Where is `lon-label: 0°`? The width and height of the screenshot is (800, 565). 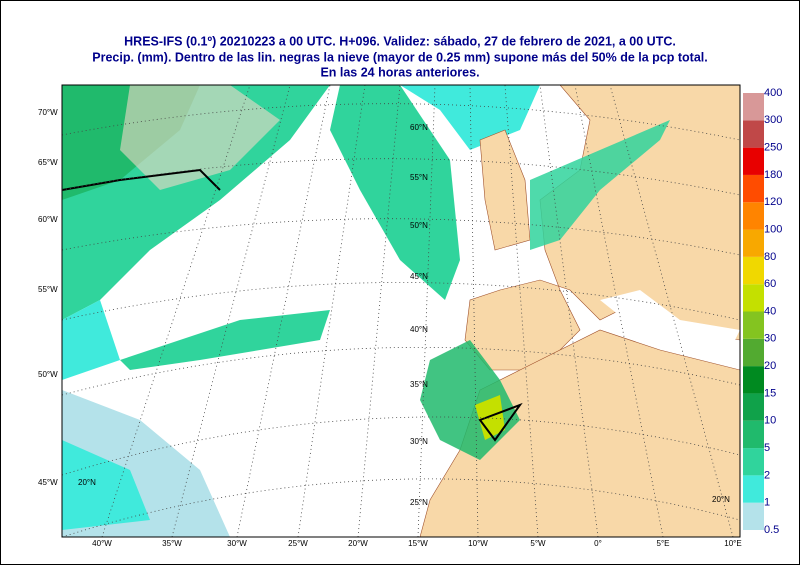 lon-label: 0° is located at coordinates (598, 543).